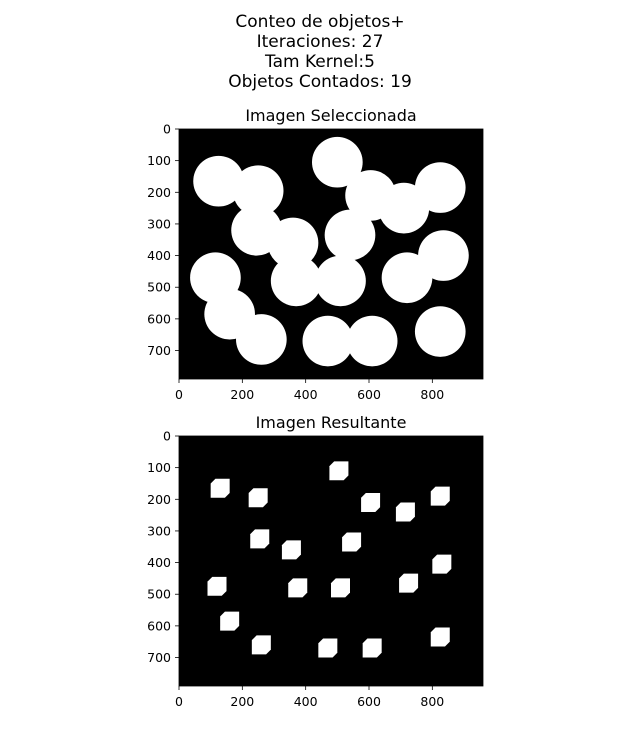 This screenshot has width=640, height=745. Describe the element at coordinates (330, 115) in the screenshot. I see `chart-title: Imagen Seleccionada` at that location.